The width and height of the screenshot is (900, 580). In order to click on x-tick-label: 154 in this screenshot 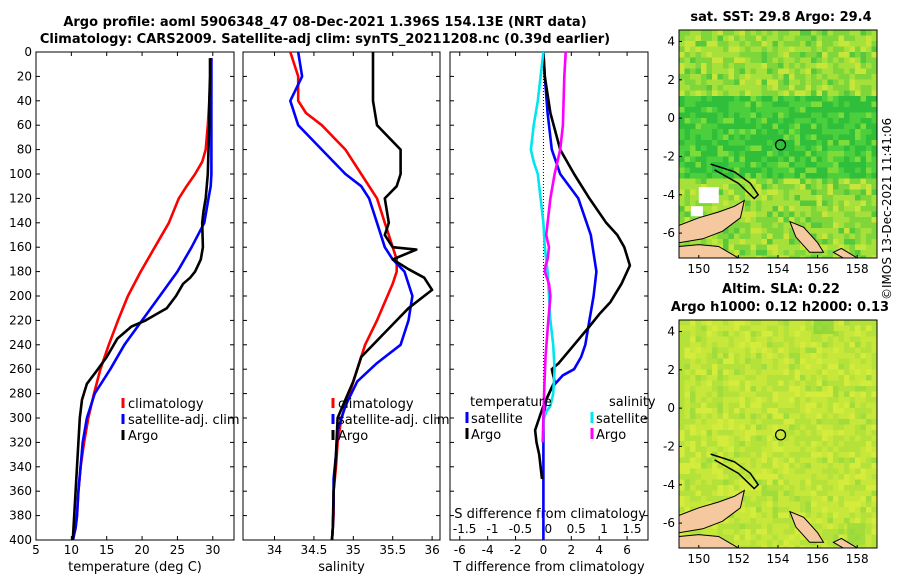, I will do `click(778, 559)`.